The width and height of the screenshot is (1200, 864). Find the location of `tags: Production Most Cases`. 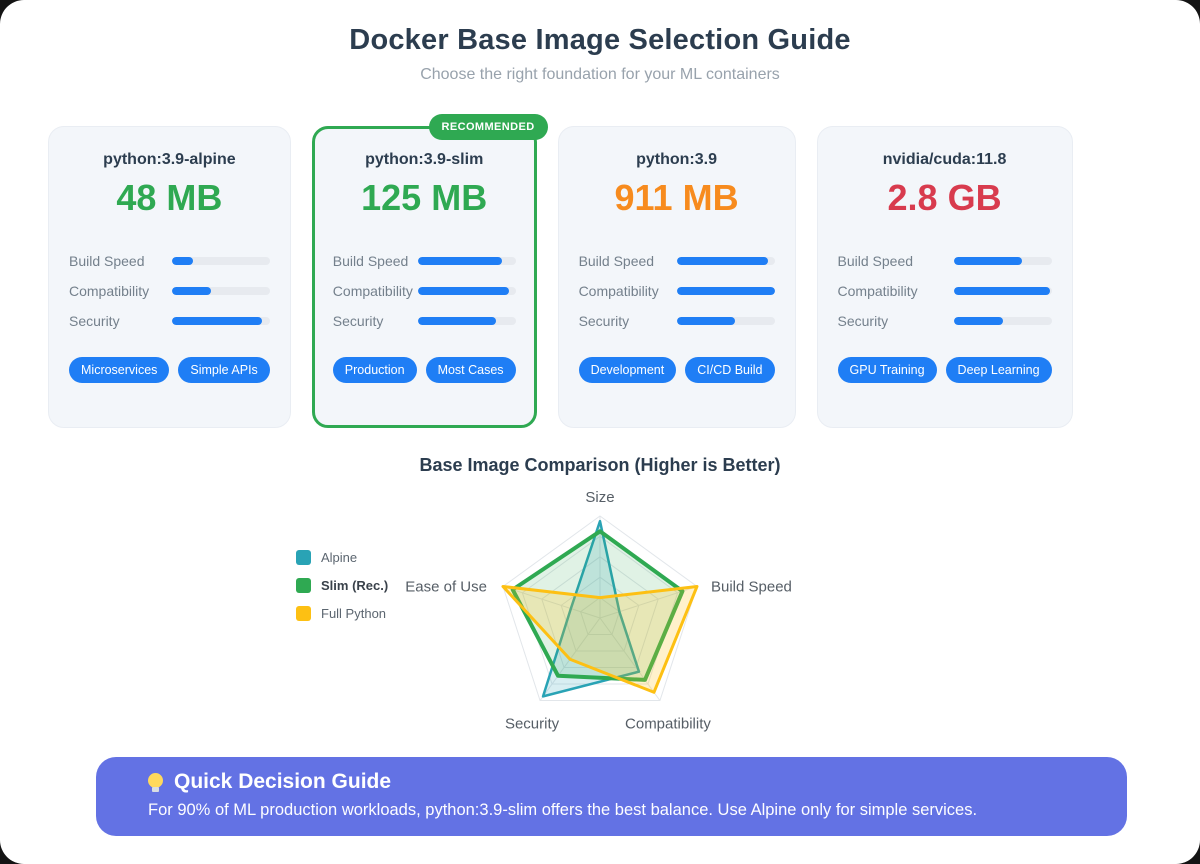

tags: Production Most Cases is located at coordinates (424, 370).